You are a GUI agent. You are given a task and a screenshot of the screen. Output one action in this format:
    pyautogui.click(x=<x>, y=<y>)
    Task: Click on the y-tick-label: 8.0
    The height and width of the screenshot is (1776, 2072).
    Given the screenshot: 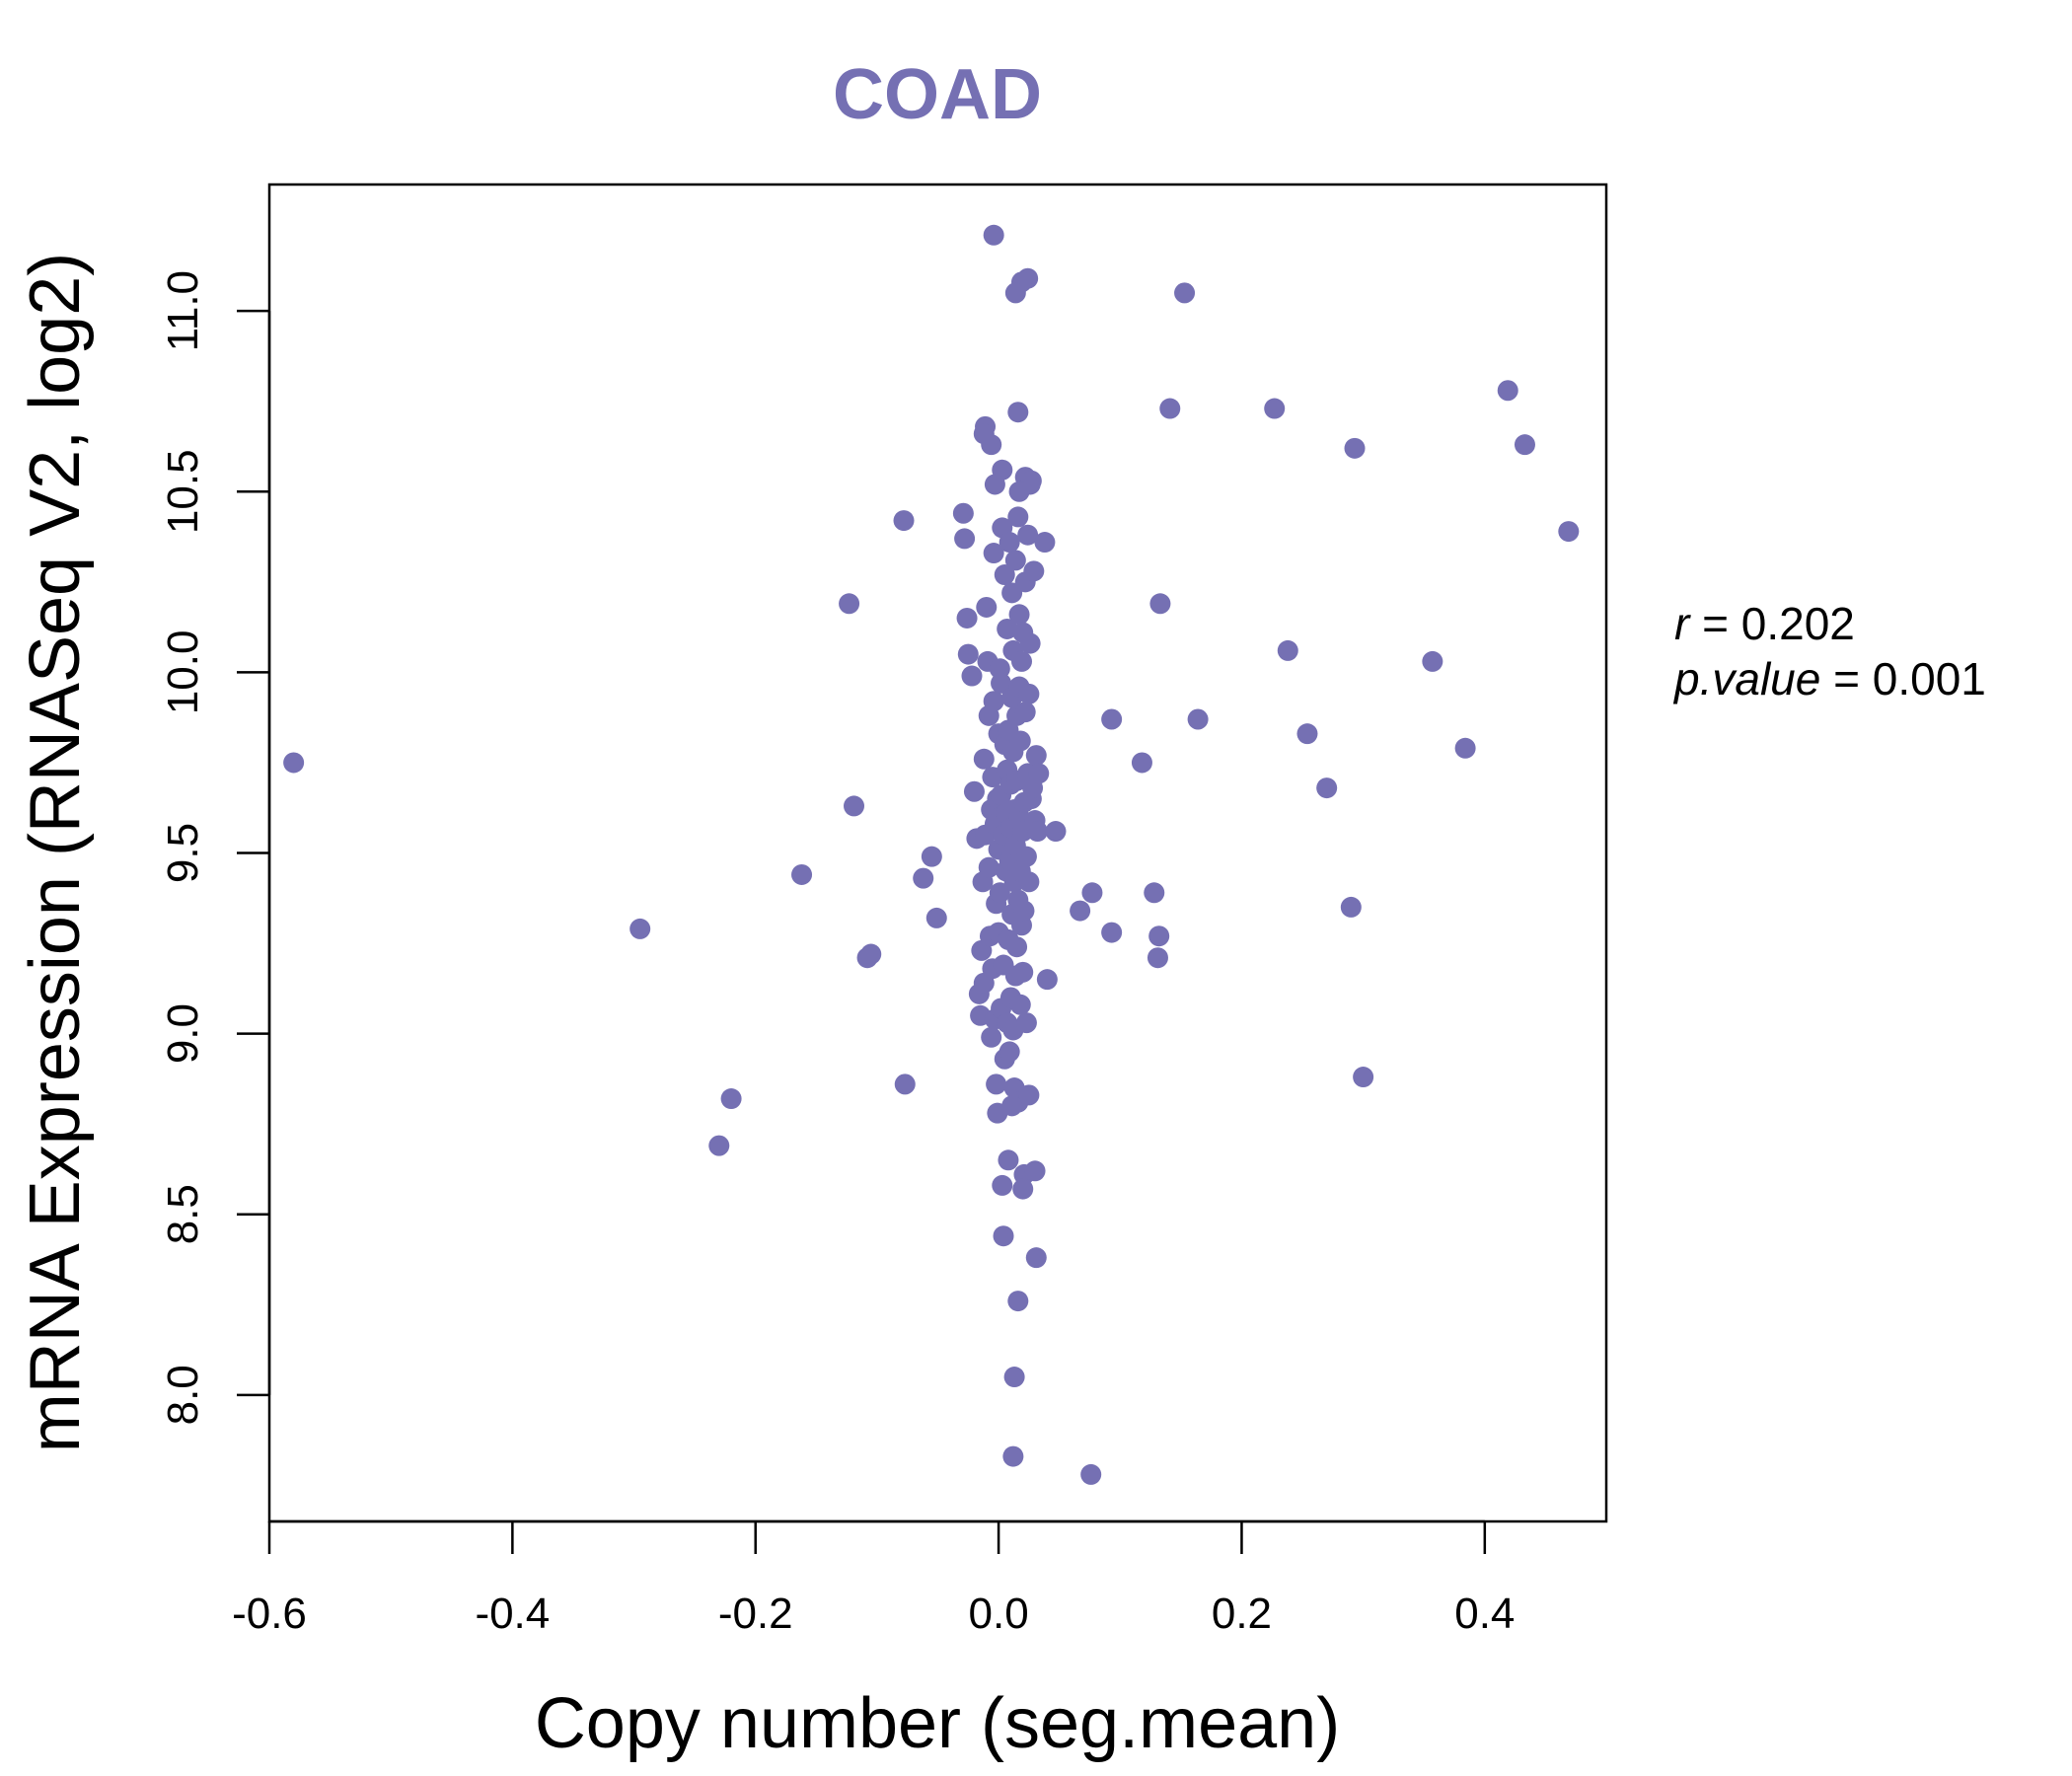 What is the action you would take?
    pyautogui.click(x=183, y=1395)
    